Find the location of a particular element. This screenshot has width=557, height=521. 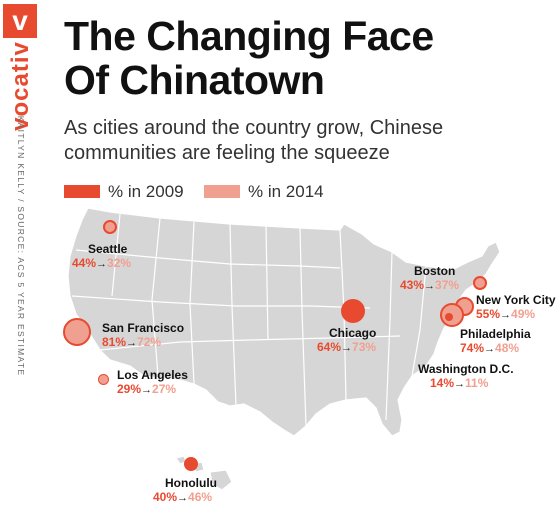

title-line-2: Of Chinatown is located at coordinates (194, 80).